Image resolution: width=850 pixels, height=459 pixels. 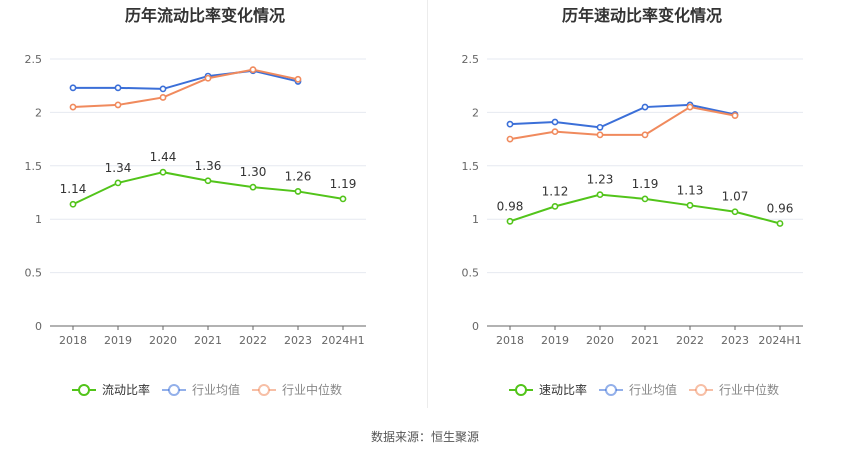 I want to click on chart-title: 历年流动比率变化情况, so click(x=205, y=15).